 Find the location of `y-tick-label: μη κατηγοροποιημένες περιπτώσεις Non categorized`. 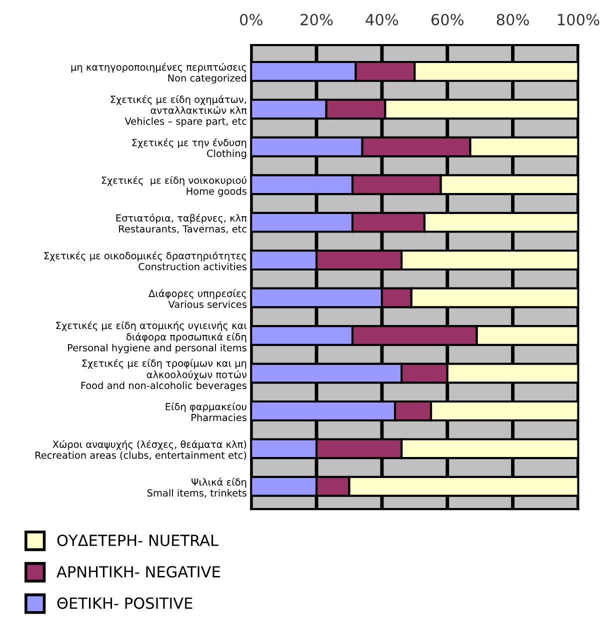

y-tick-label: μη κατηγοροποιημένες περιπτώσεις Non categorized is located at coordinates (158, 73).